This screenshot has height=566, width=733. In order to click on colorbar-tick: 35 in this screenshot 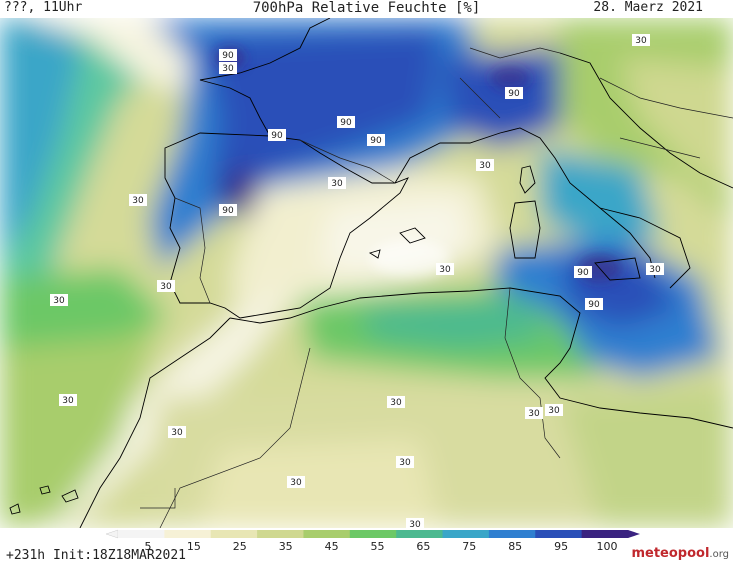, I will do `click(285, 546)`.